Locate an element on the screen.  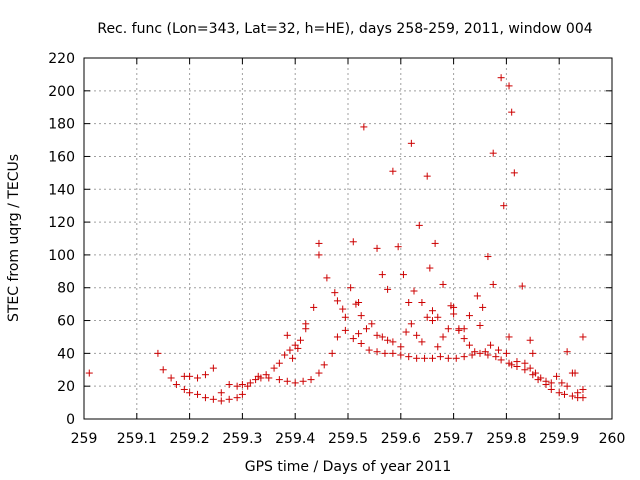
x-tick-label: 259.3 is located at coordinates (242, 439).